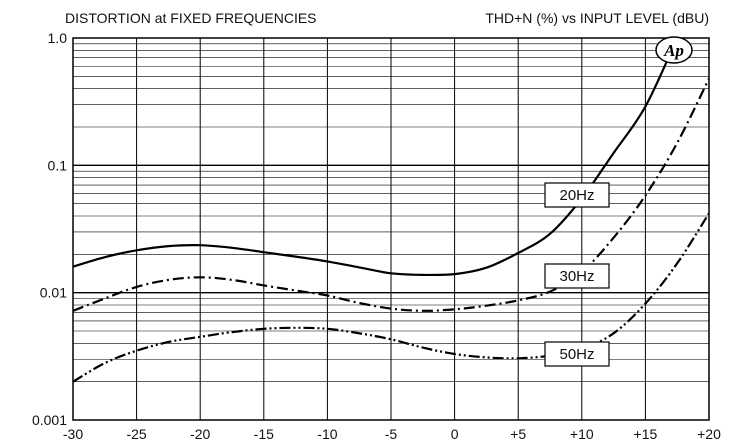  Describe the element at coordinates (58, 165) in the screenshot. I see `y-tick-label: 0.1` at that location.